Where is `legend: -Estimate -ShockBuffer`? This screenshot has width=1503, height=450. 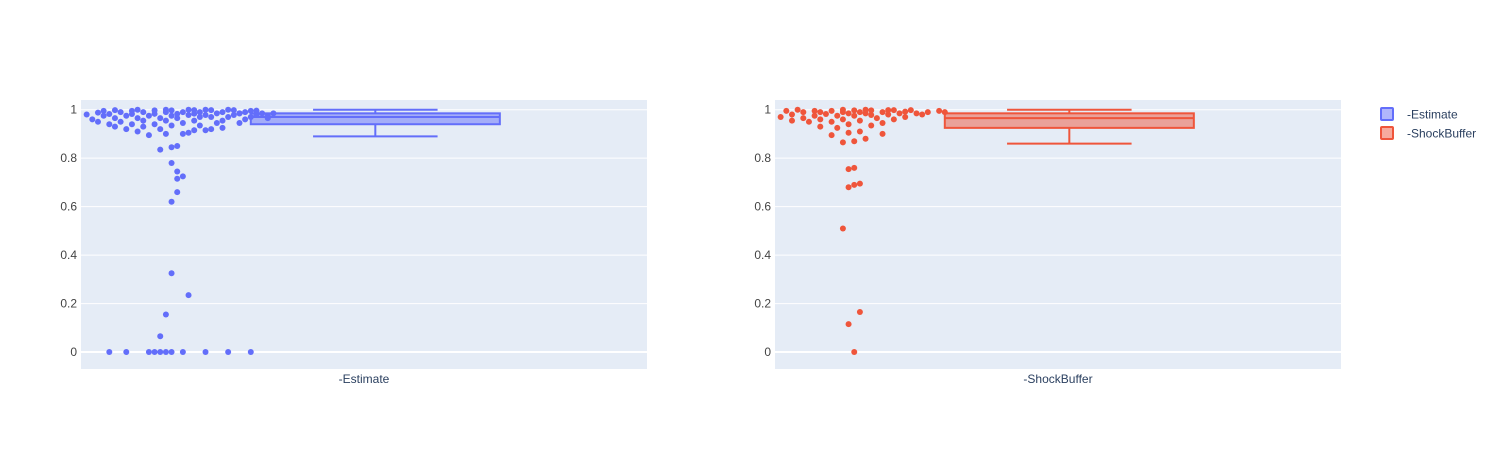 legend: -Estimate -ShockBuffer is located at coordinates (1428, 124).